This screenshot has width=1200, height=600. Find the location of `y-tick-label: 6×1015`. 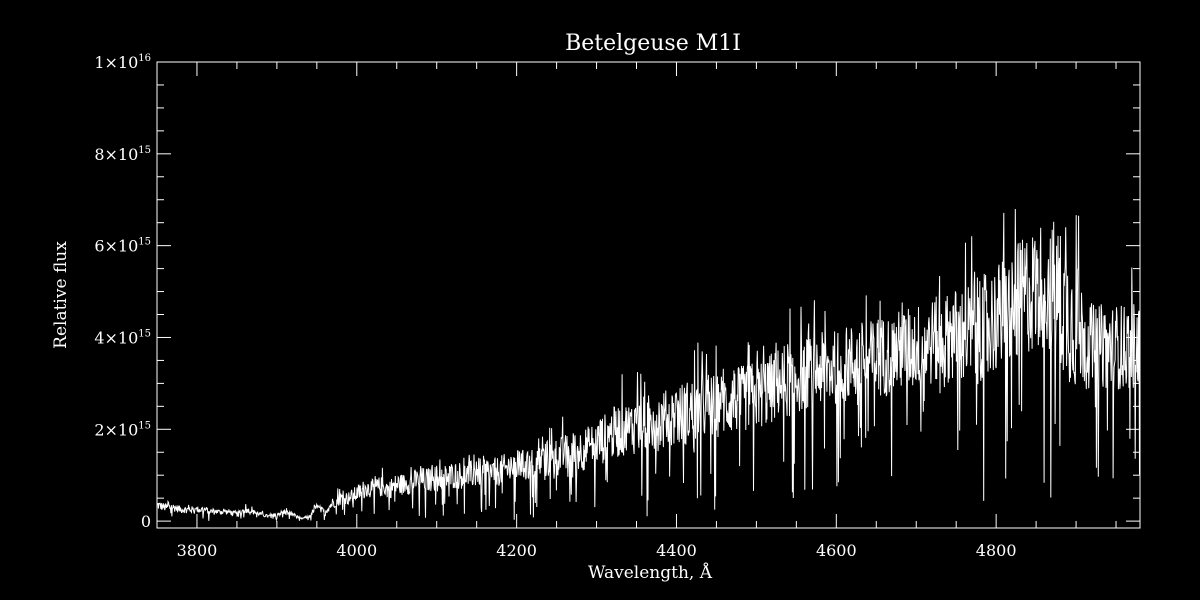

y-tick-label: 6×1015 is located at coordinates (122, 246).